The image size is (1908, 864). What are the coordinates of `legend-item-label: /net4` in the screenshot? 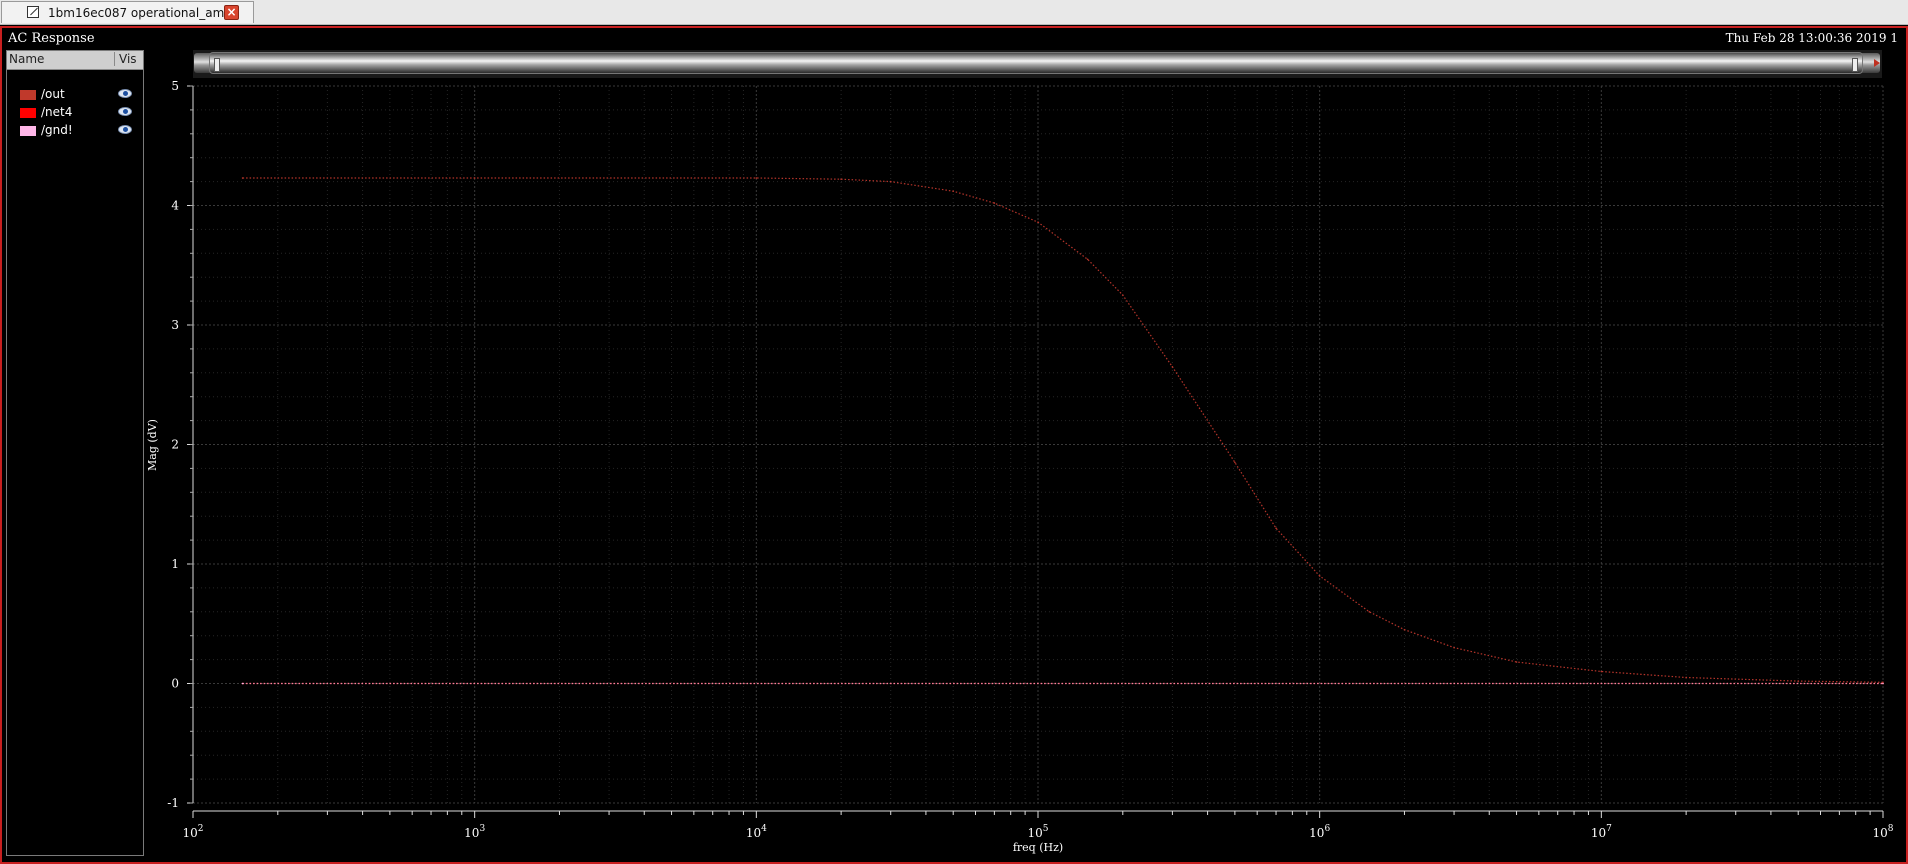 It's located at (57, 112).